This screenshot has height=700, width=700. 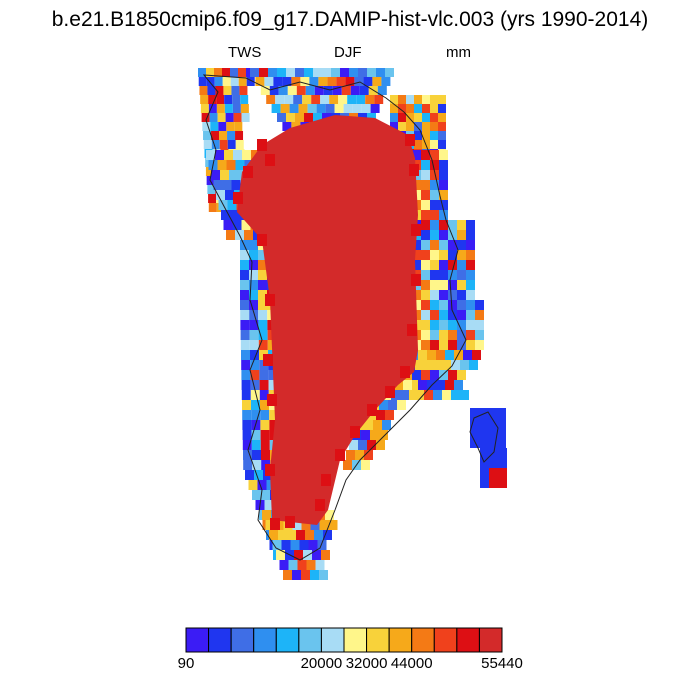 What do you see at coordinates (186, 663) in the screenshot?
I see `colorbar-tick-label: 90` at bounding box center [186, 663].